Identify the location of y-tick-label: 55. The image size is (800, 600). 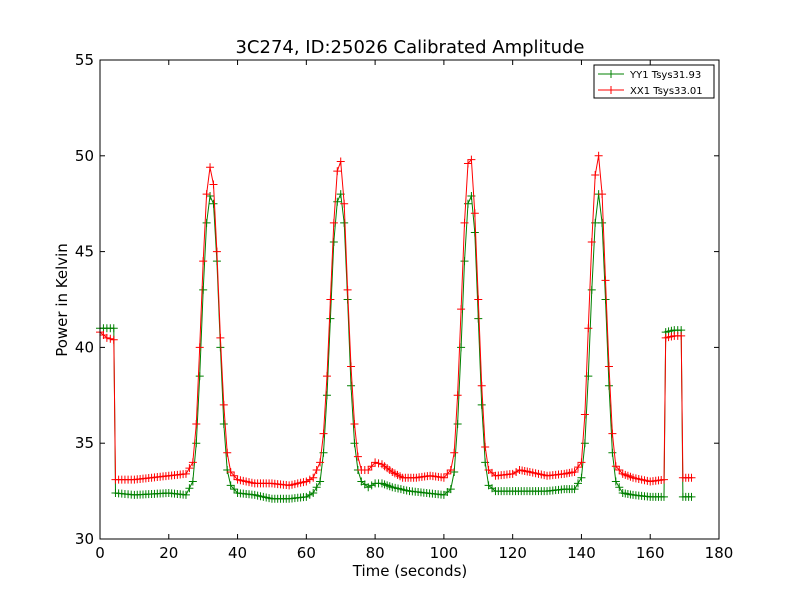
(84, 60).